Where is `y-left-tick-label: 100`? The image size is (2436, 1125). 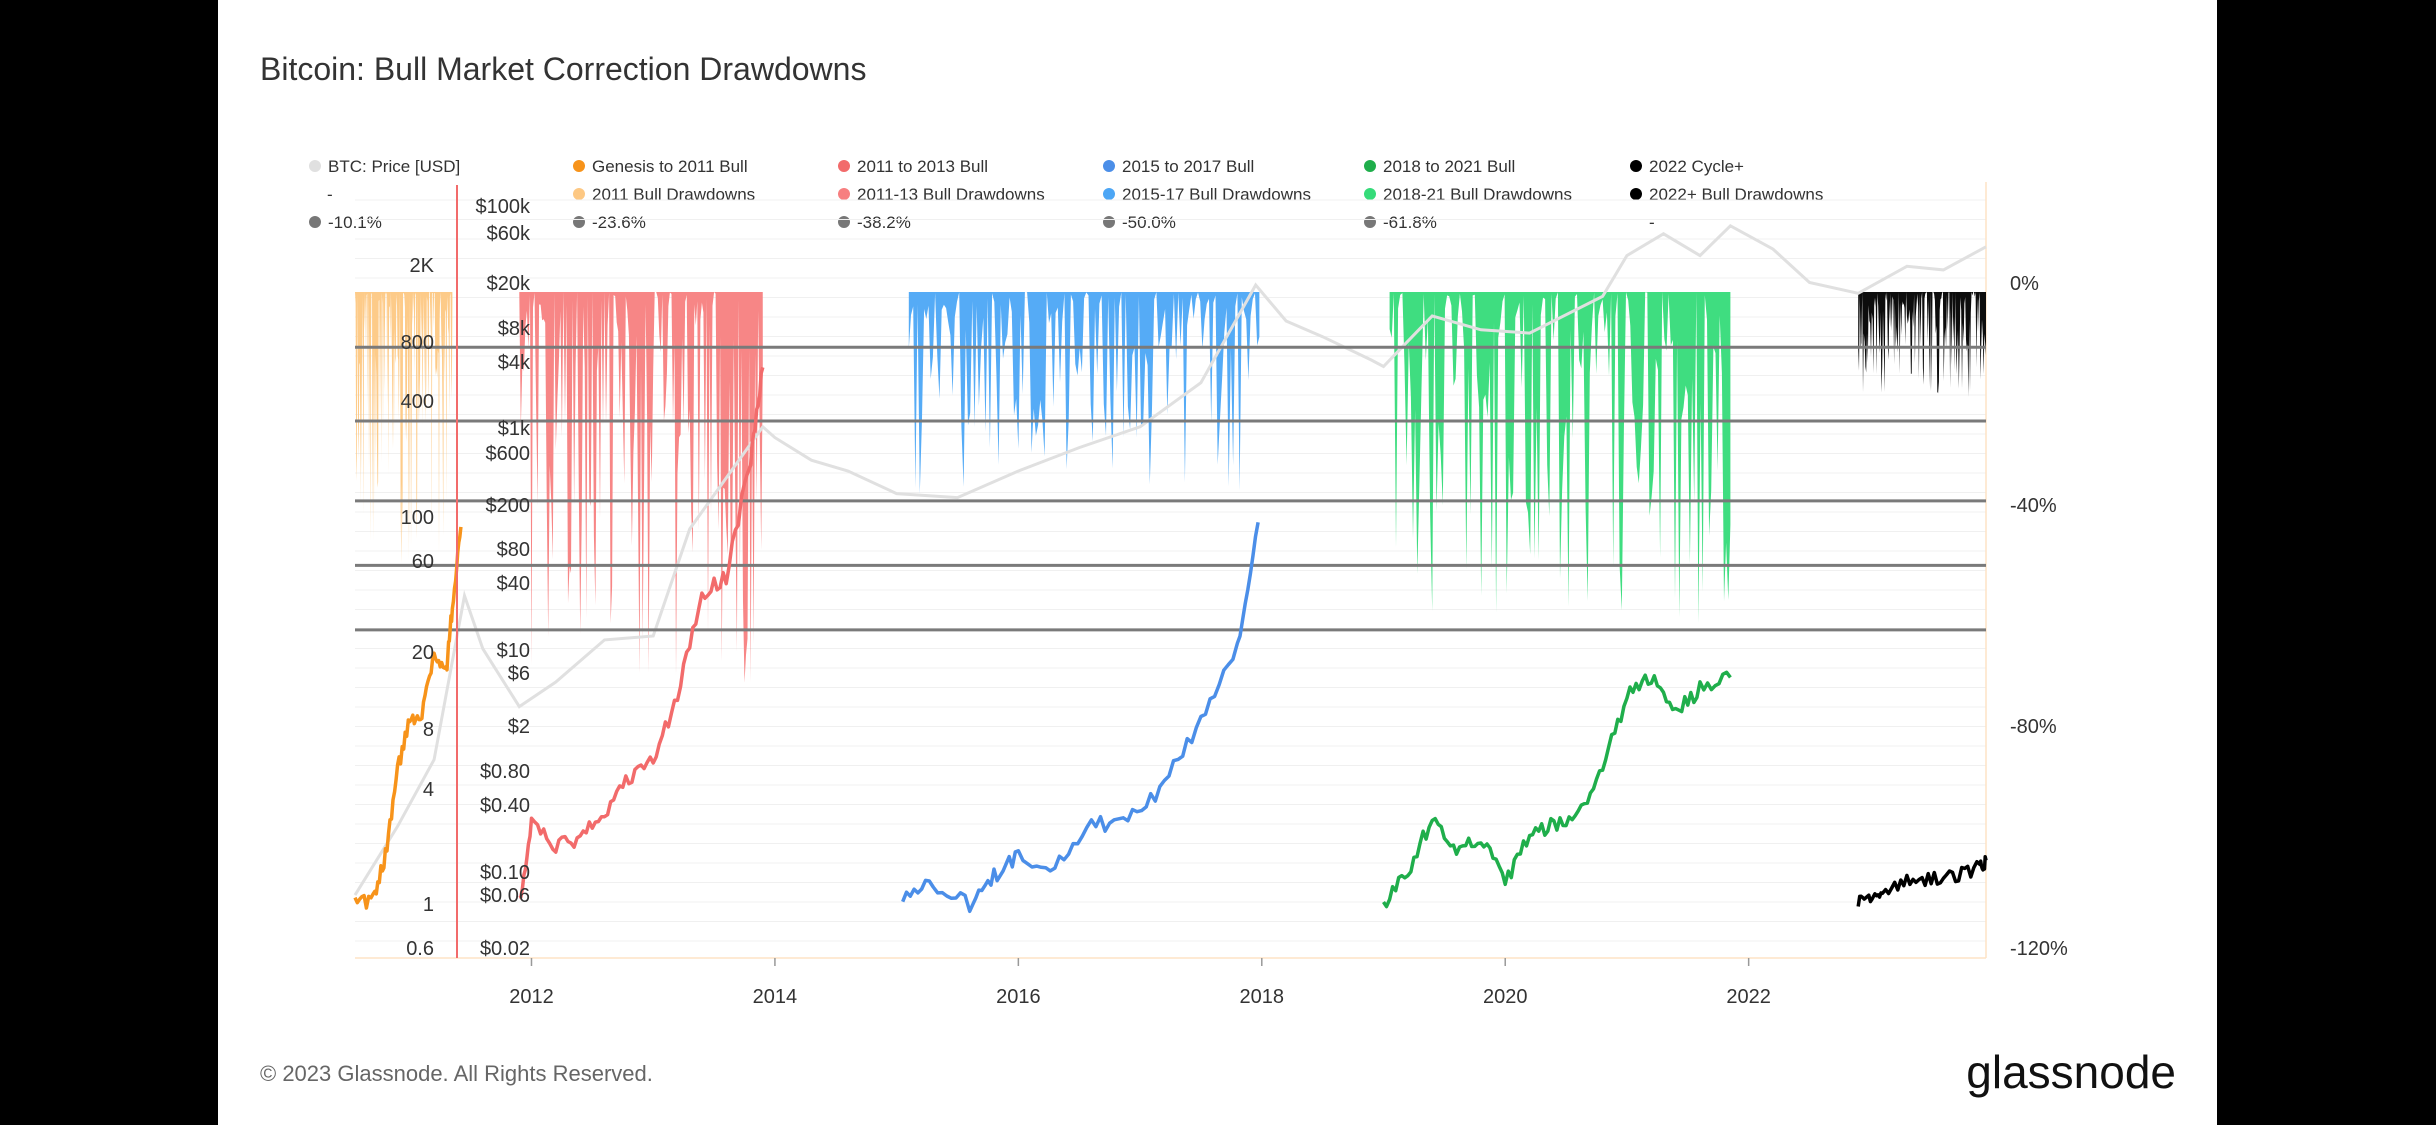 y-left-tick-label: 100 is located at coordinates (417, 518).